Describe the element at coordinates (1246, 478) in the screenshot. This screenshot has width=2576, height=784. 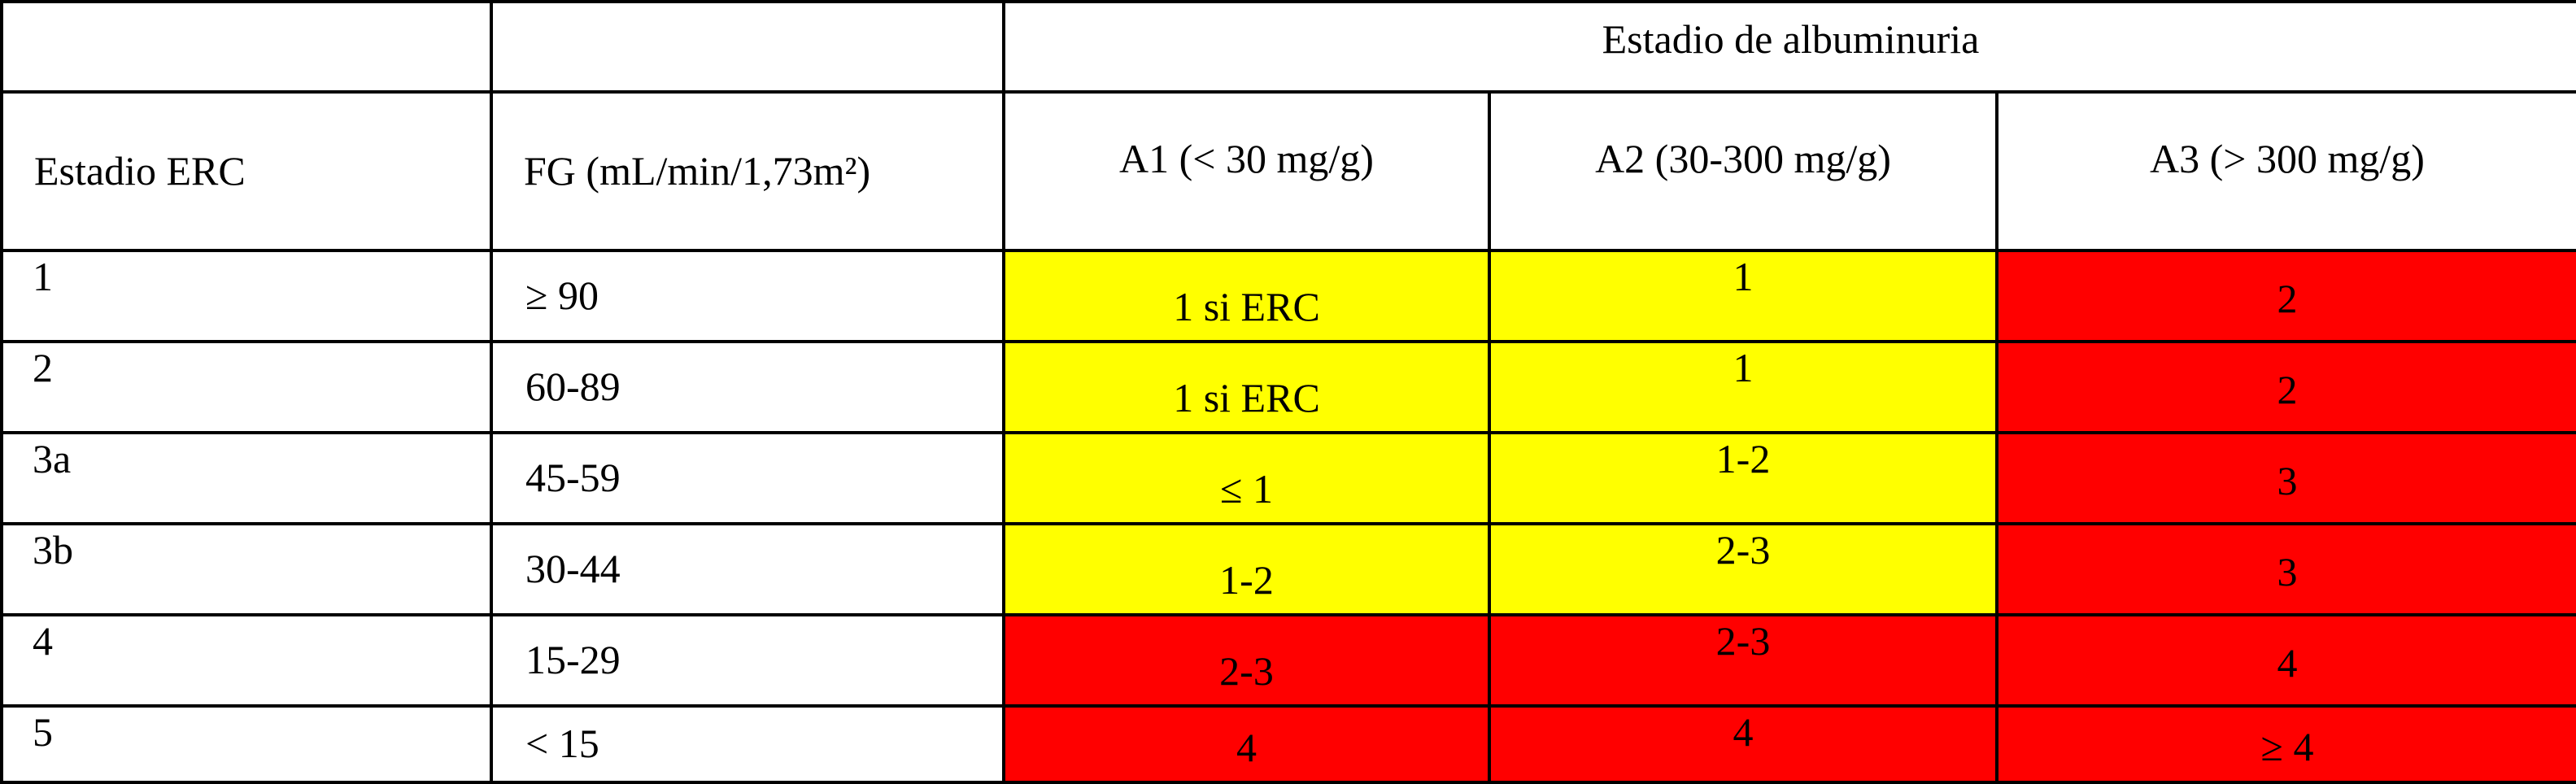
I see `risk-cell-a1: ≤ 1` at that location.